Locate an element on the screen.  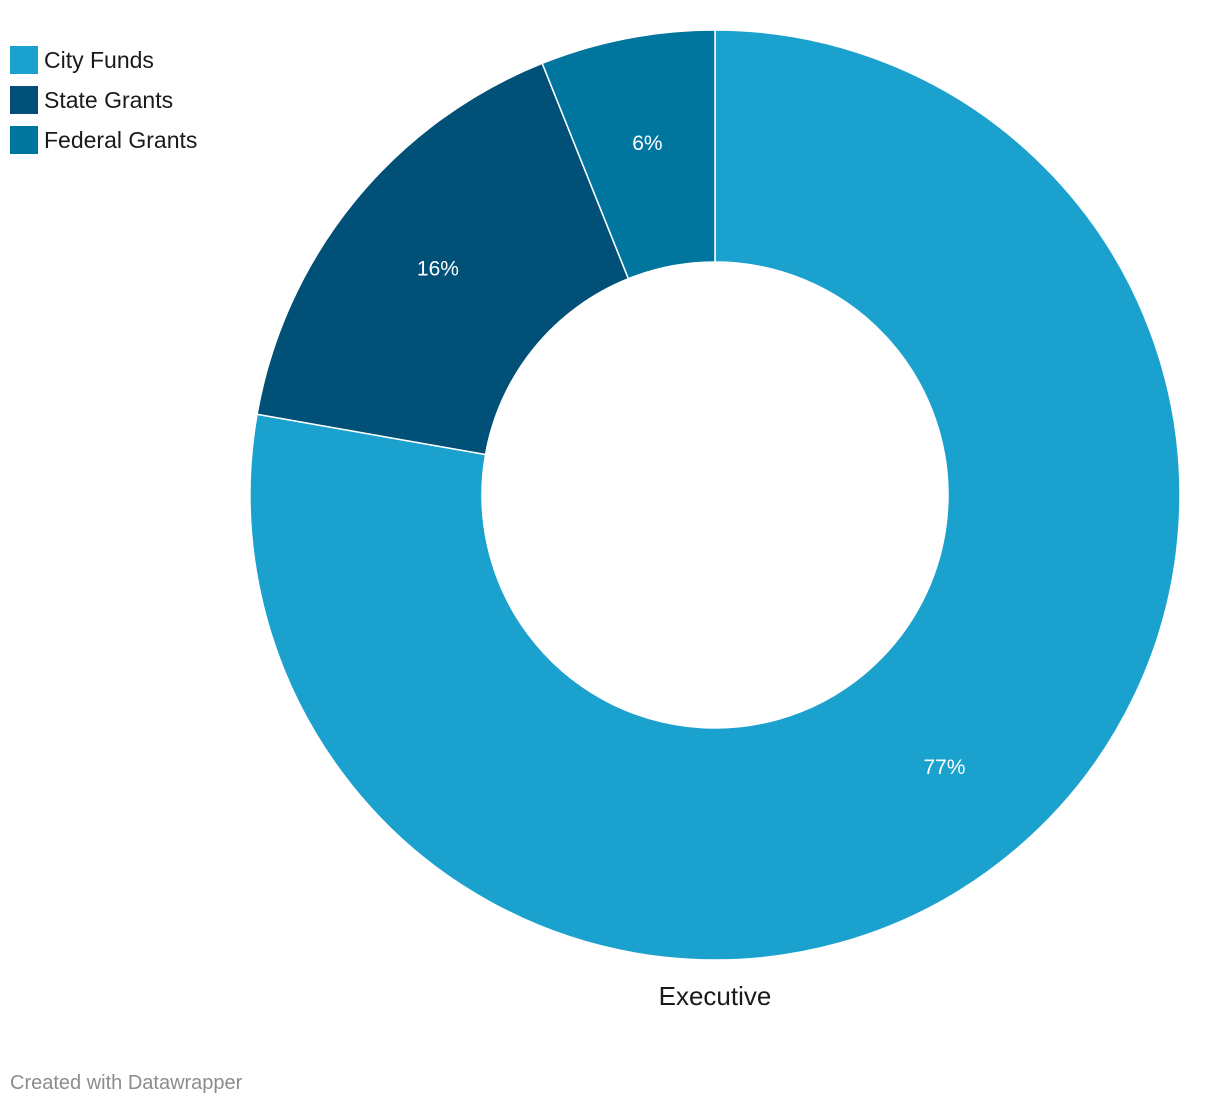
legend: City Funds State Grants Federal Grants is located at coordinates (103, 100).